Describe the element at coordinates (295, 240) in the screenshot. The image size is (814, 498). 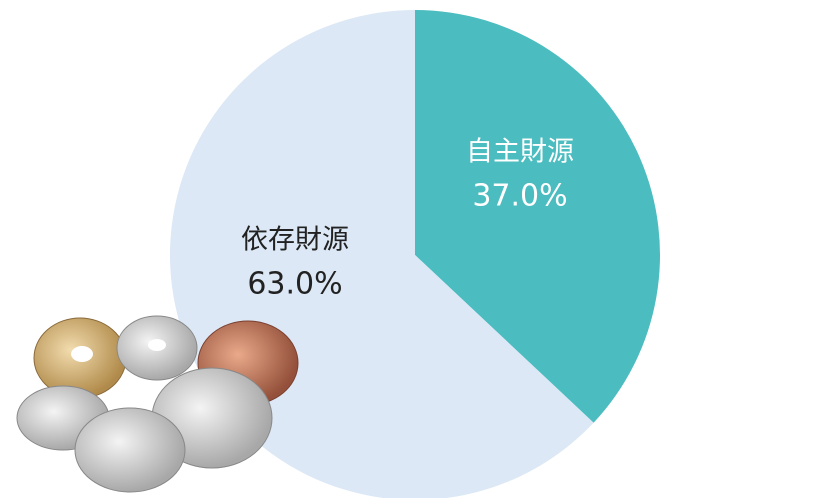
I see `slice-category-label: 依存財源` at that location.